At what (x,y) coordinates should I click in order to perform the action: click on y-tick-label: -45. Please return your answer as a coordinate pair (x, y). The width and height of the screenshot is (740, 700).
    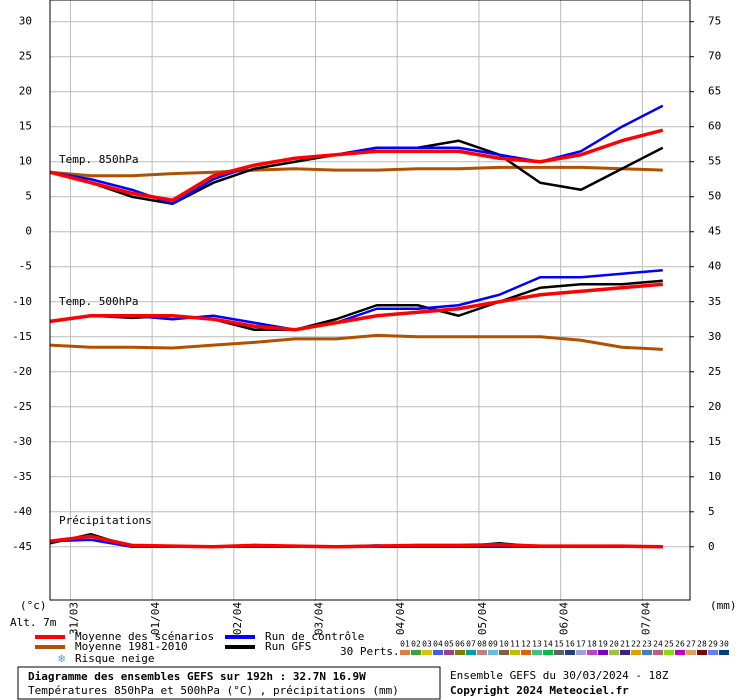
    Looking at the image, I should click on (22, 546).